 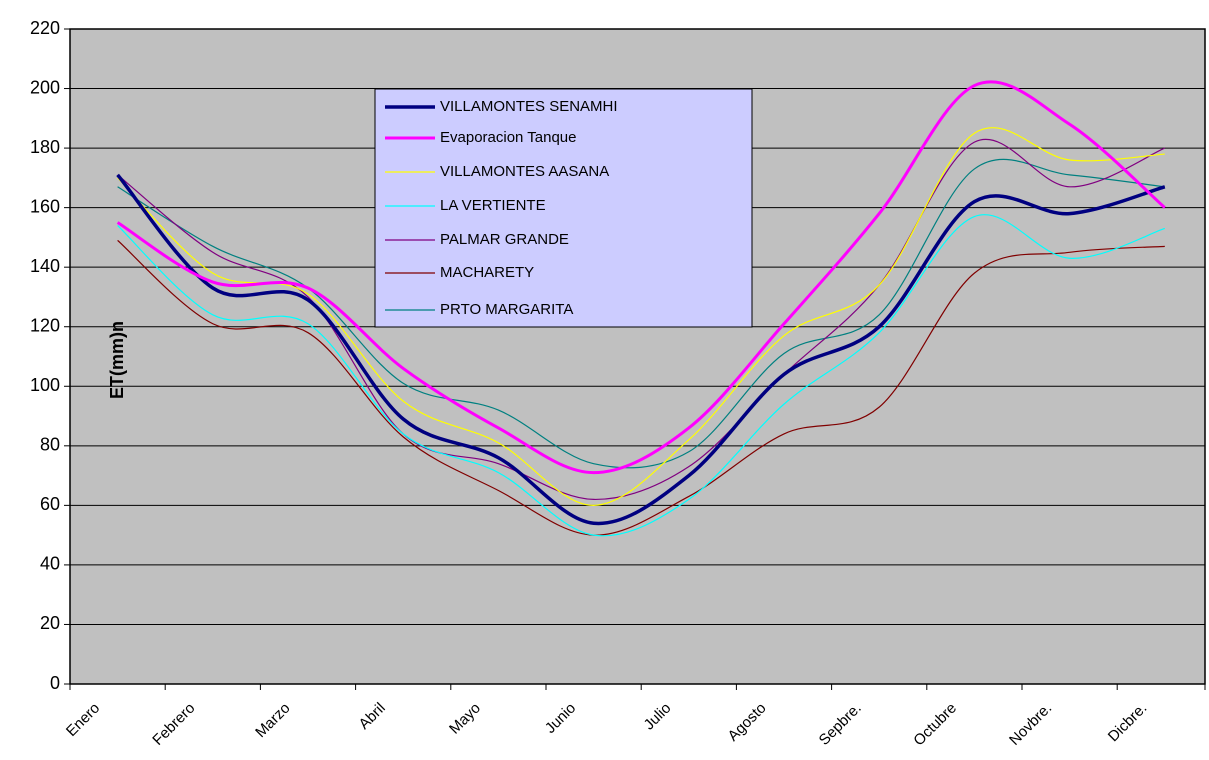 I want to click on y-tick-label: 200, so click(x=45, y=87).